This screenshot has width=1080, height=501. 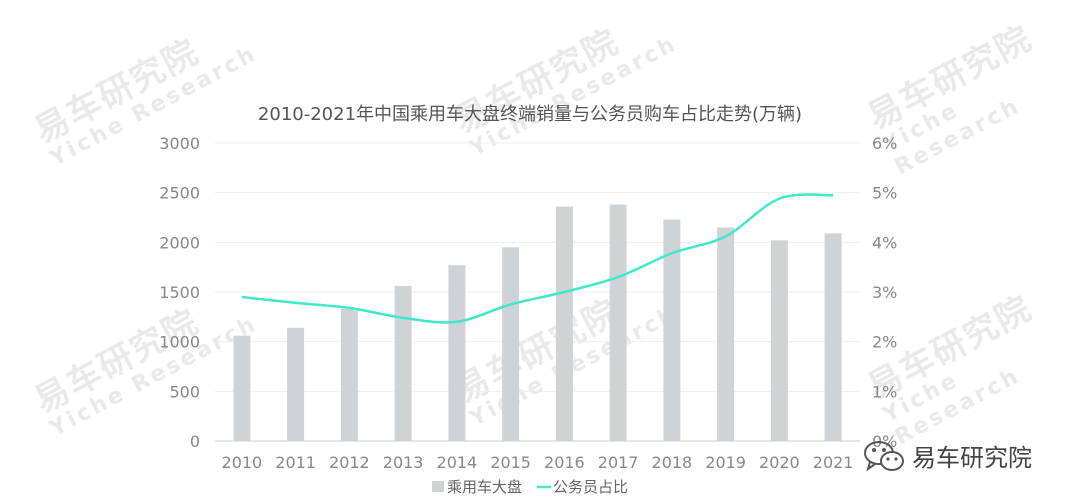 I want to click on brand-badge: 易车研究院, so click(x=947, y=455).